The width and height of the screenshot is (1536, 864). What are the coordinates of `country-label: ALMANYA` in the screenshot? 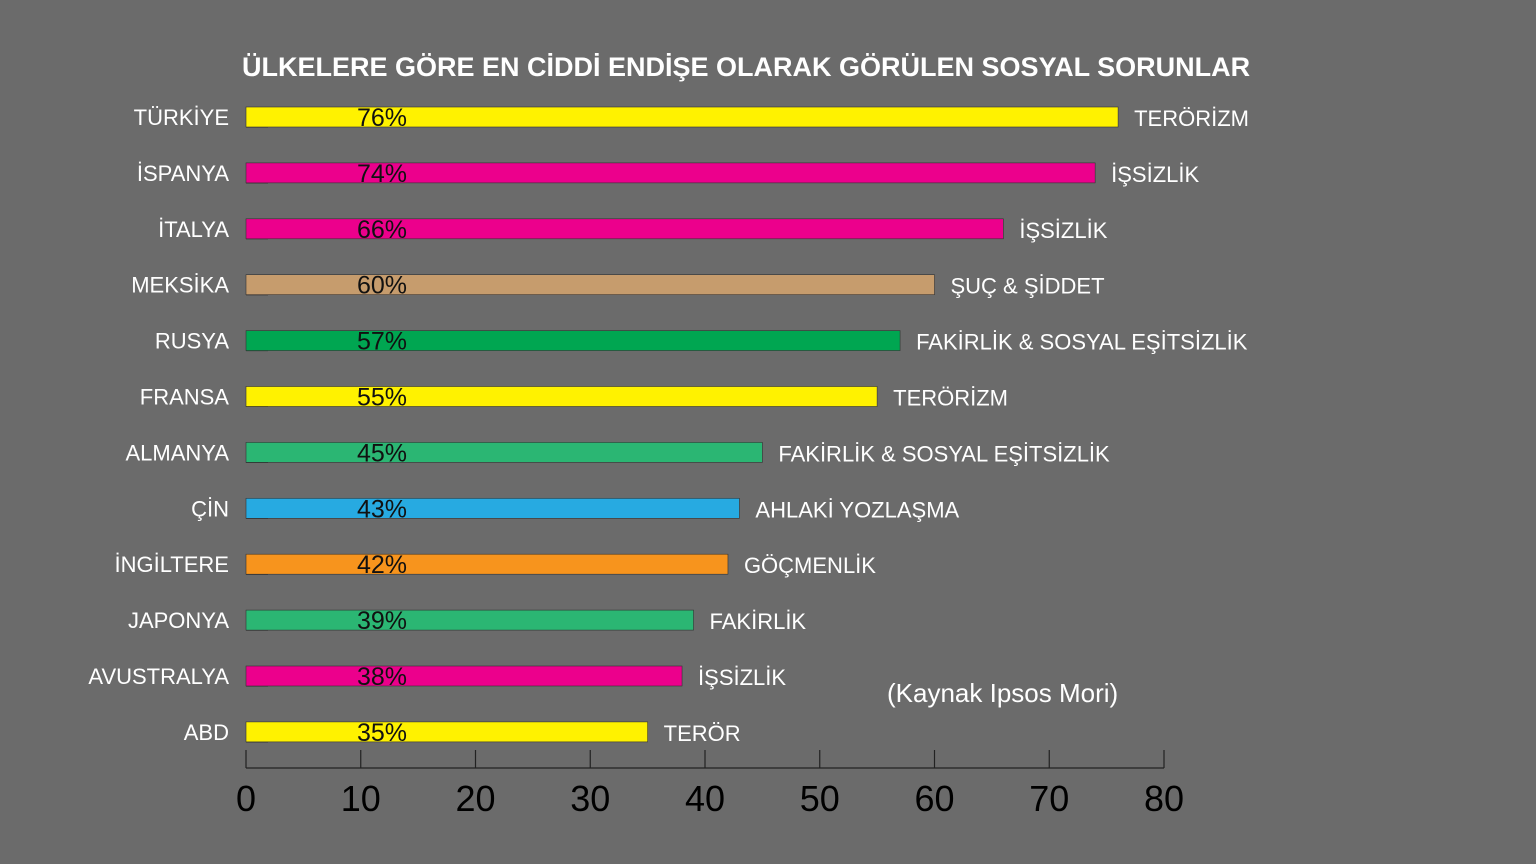 It's located at (177, 452).